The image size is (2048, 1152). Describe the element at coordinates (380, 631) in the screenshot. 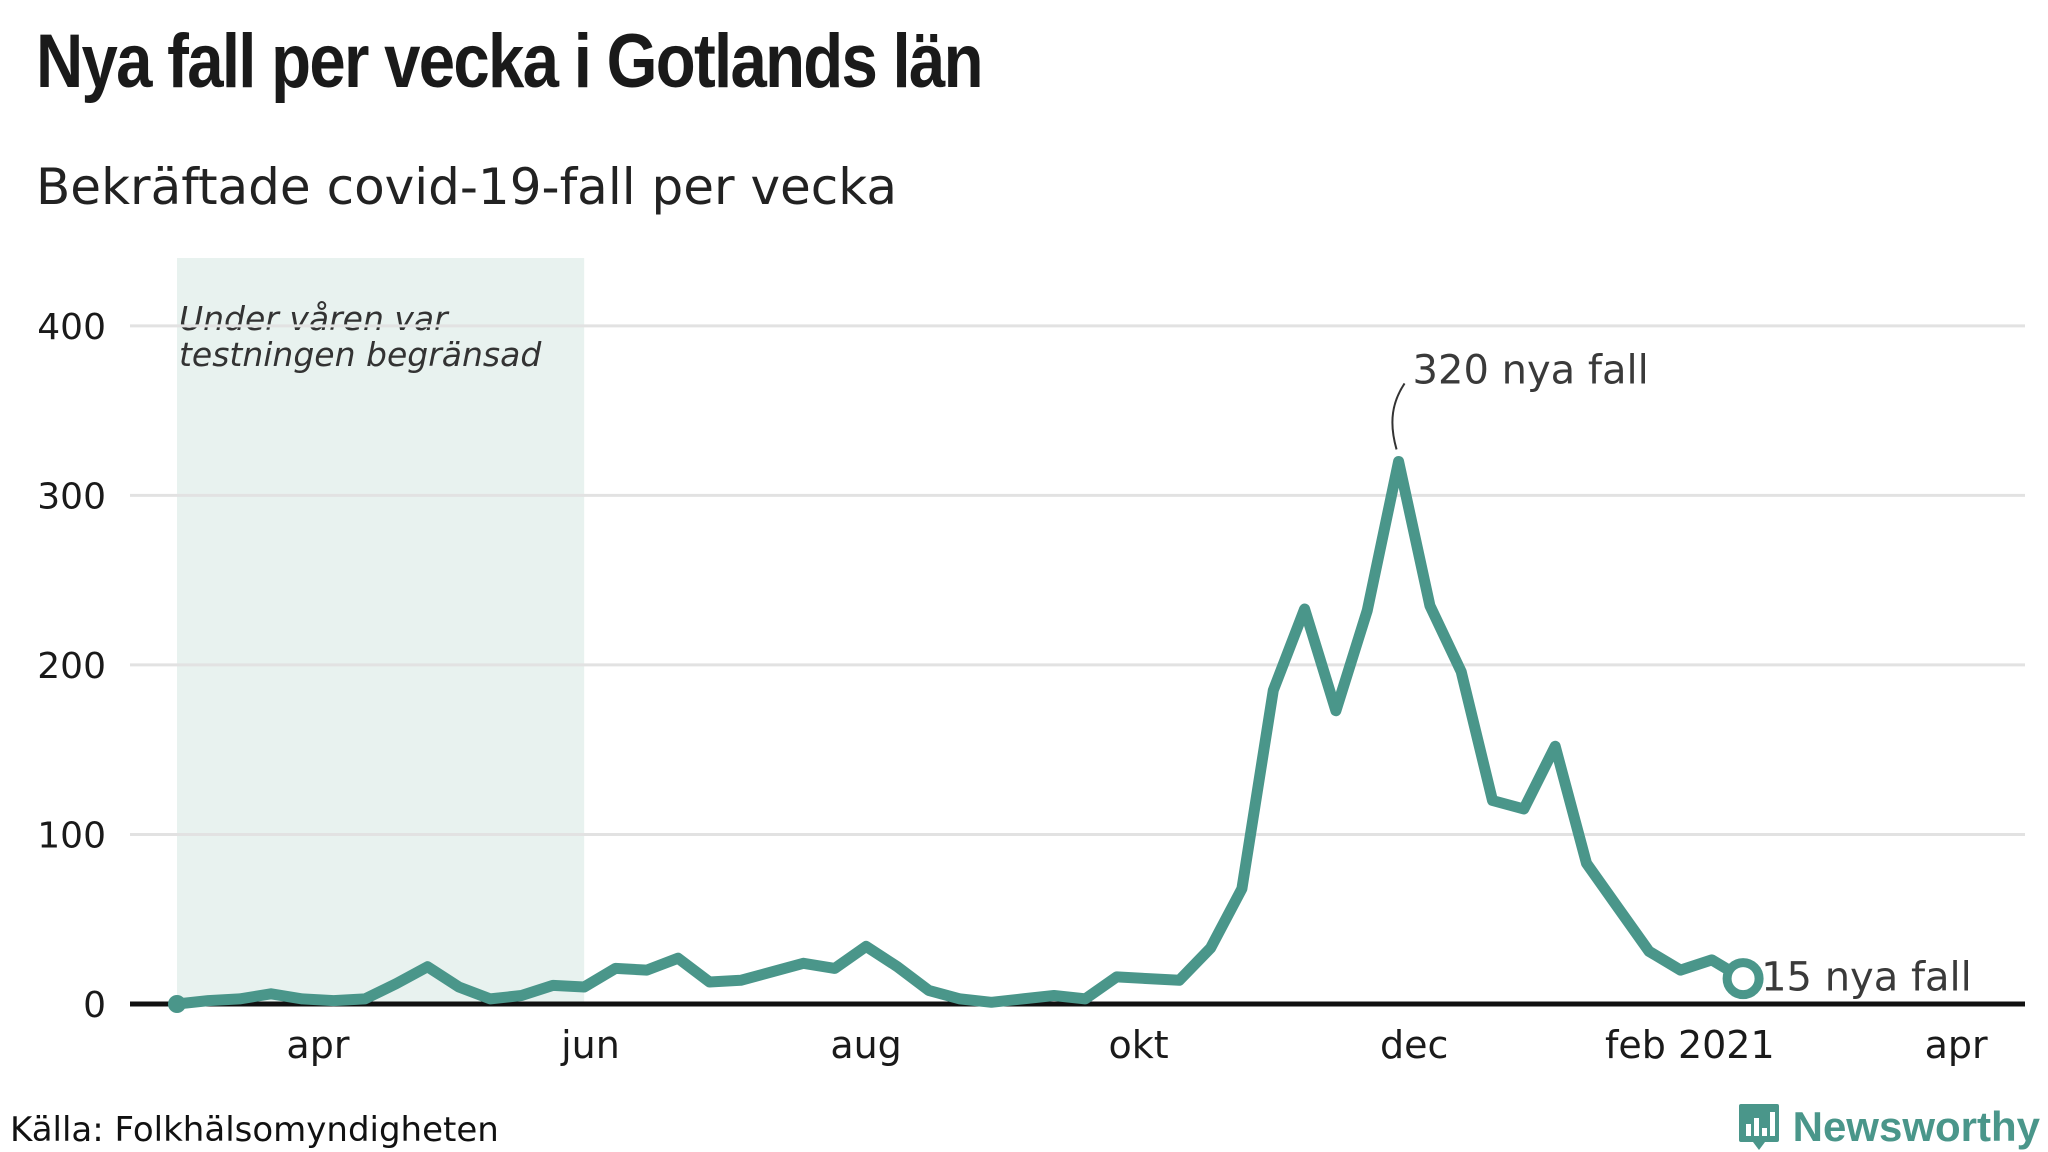

I see `shaded-region` at that location.